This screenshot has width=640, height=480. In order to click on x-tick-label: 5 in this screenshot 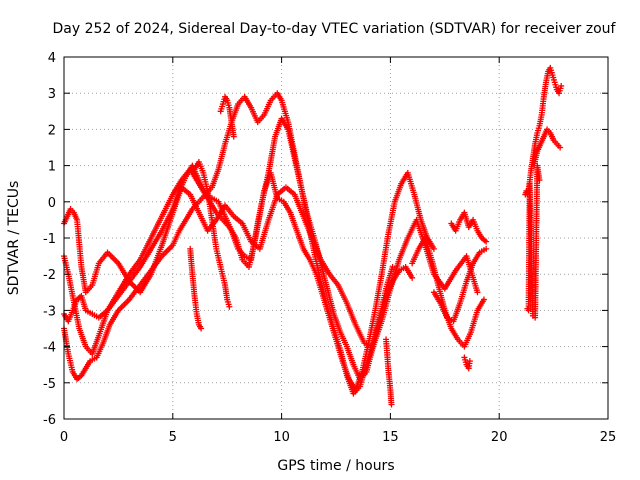, I will do `click(173, 437)`.